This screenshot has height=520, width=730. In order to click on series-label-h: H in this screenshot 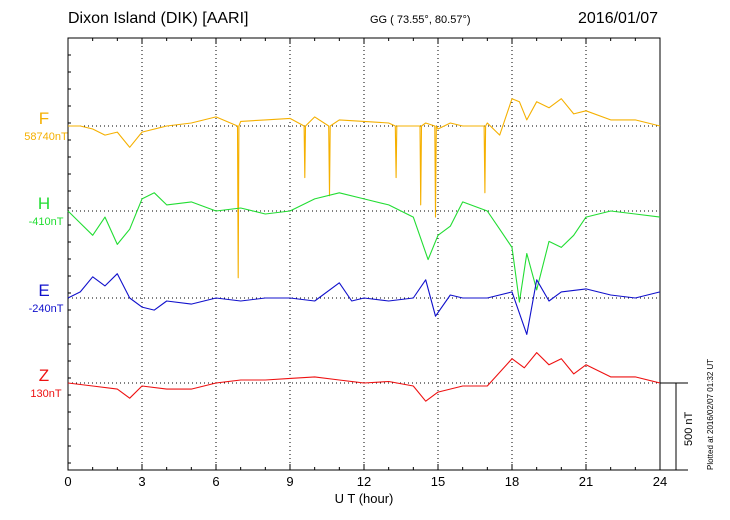, I will do `click(44, 203)`.